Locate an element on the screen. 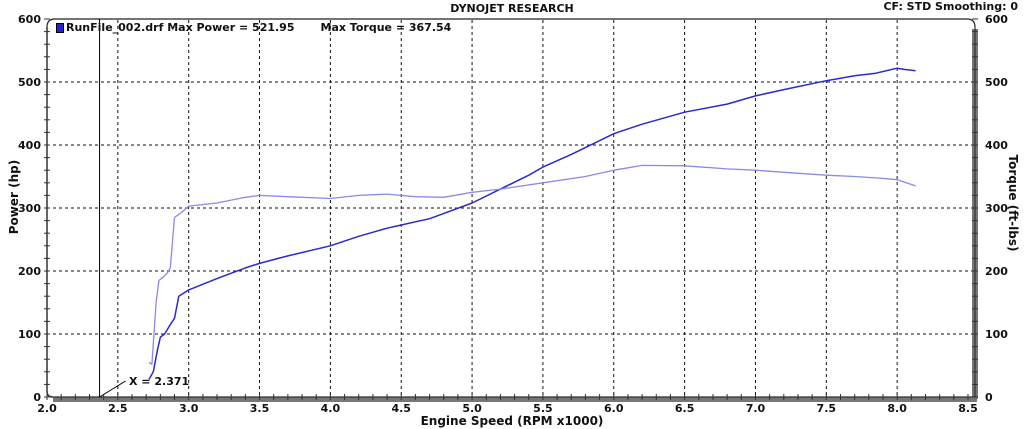 This screenshot has width=1024, height=429. y-left-tick-label: 400 is located at coordinates (29, 145).